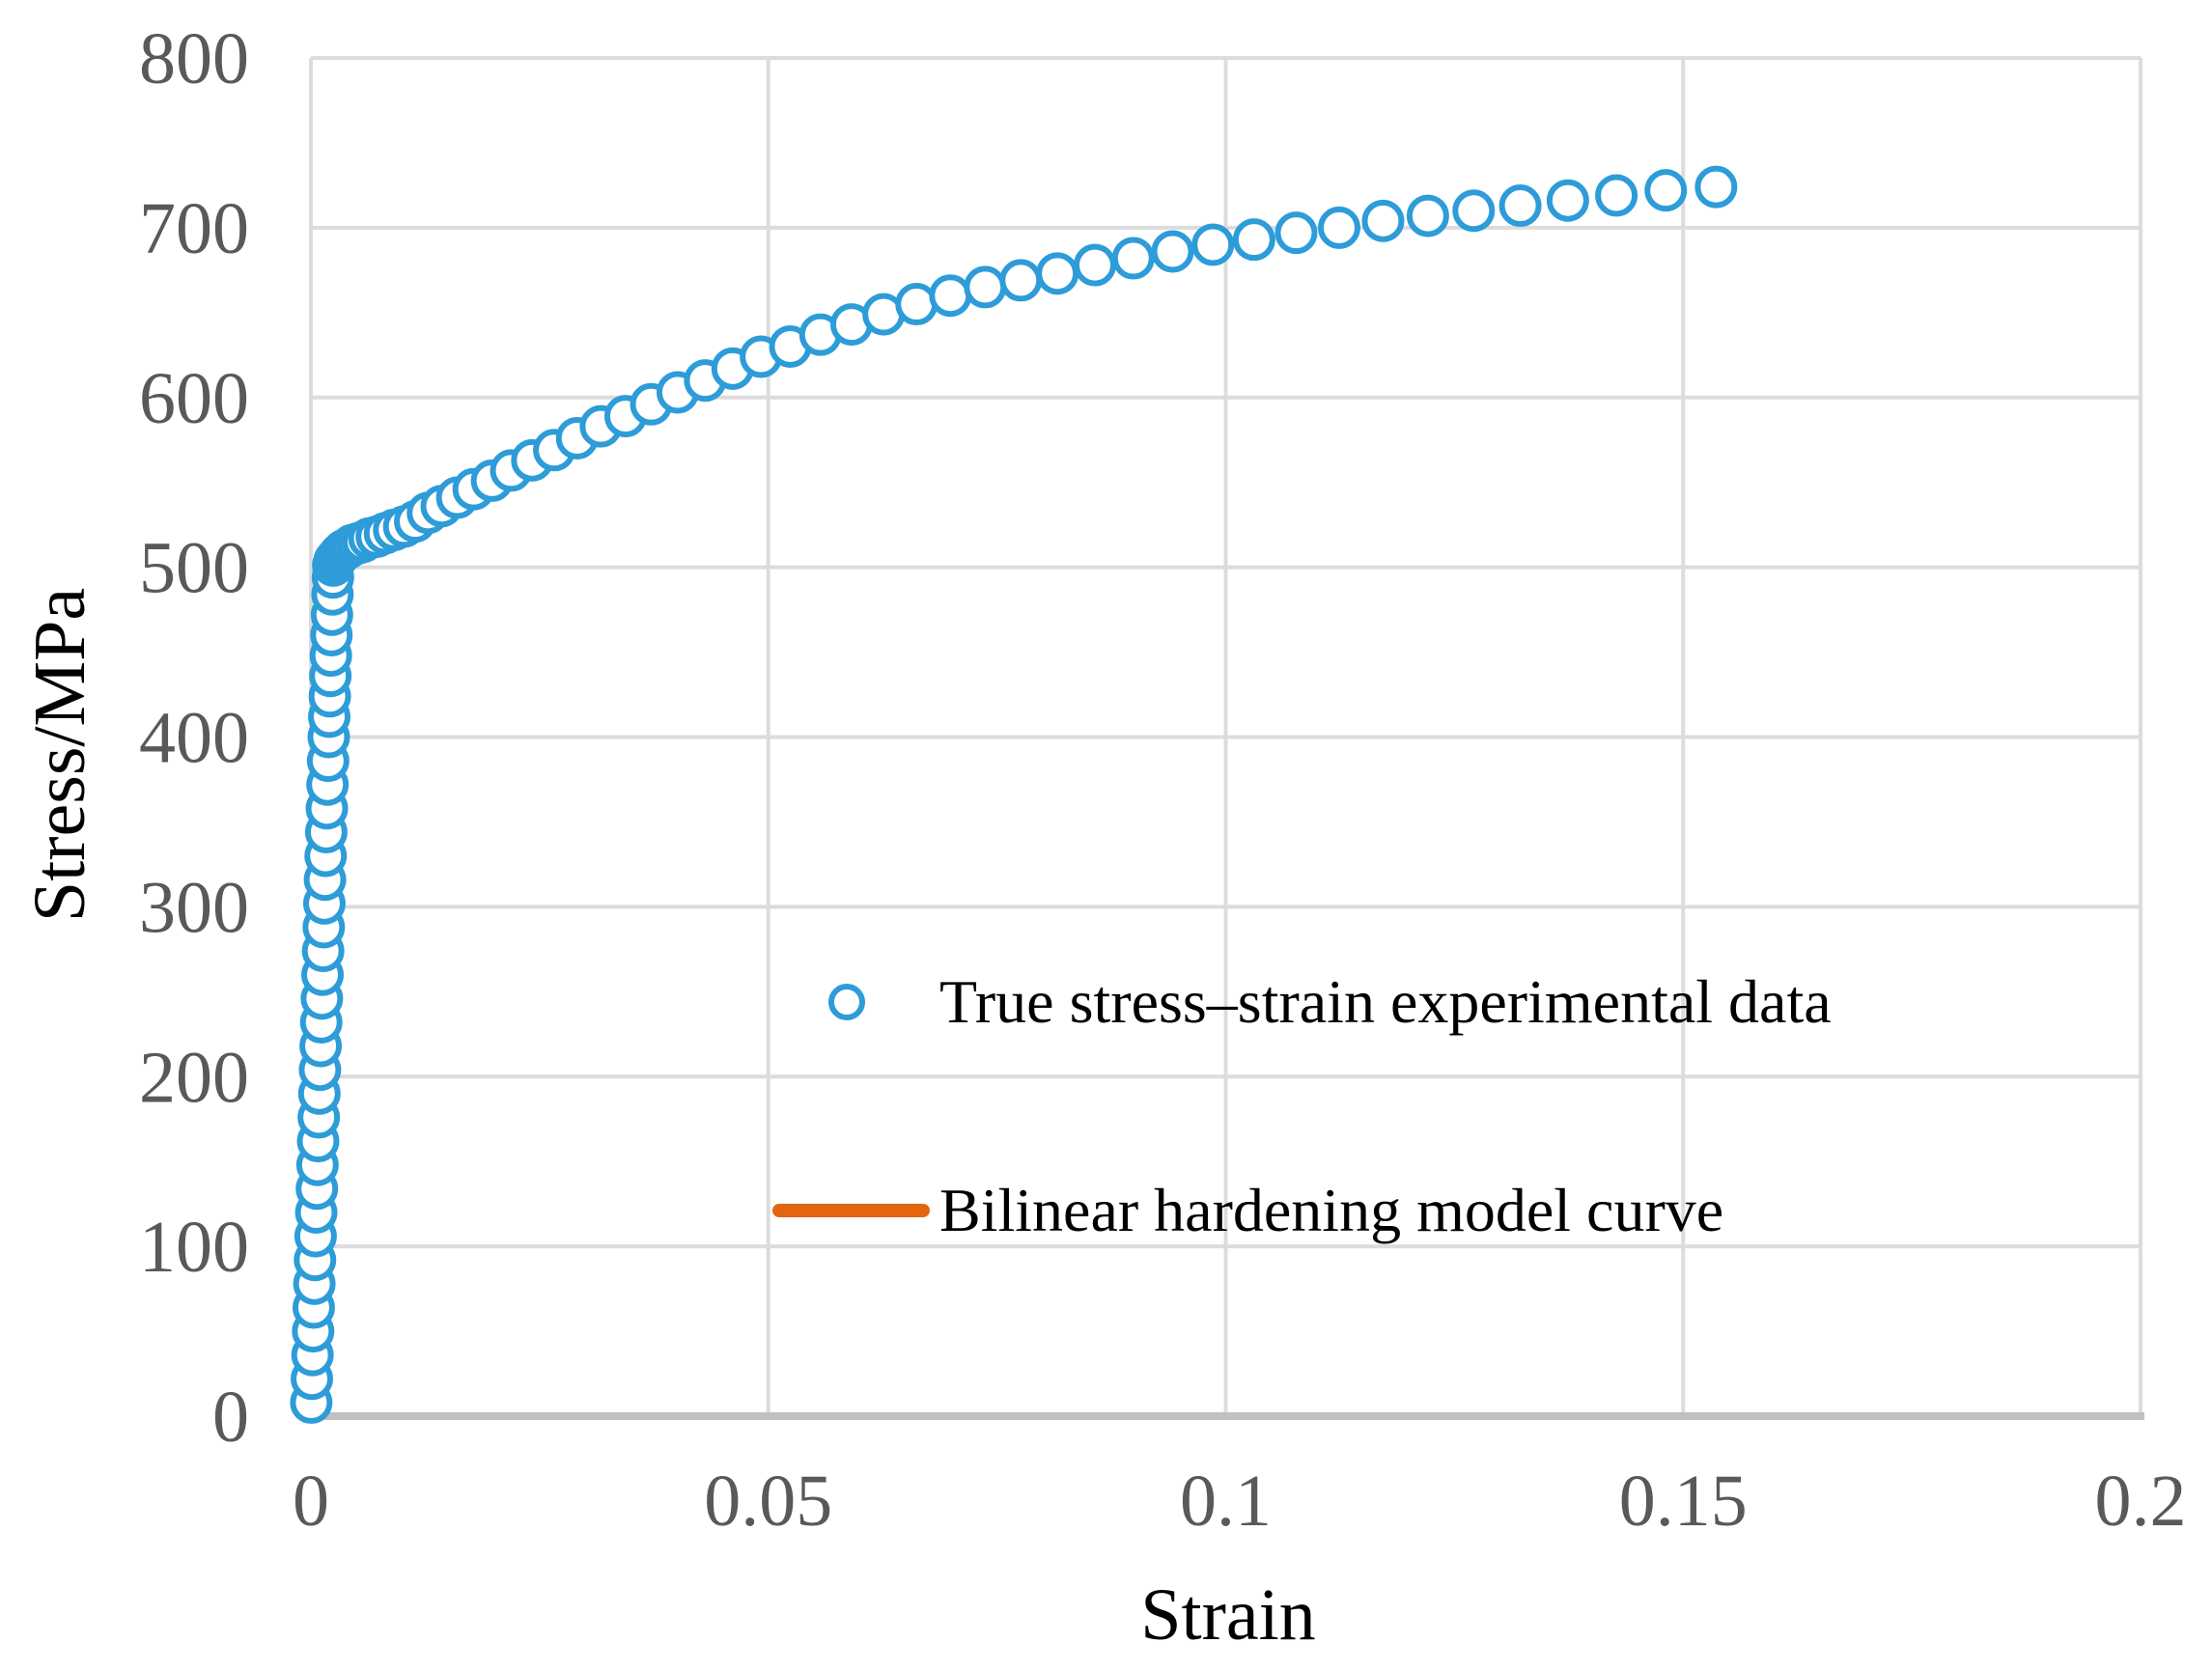 This screenshot has height=1671, width=2212. Describe the element at coordinates (1226, 1501) in the screenshot. I see `x-tick-label: 0.1` at that location.